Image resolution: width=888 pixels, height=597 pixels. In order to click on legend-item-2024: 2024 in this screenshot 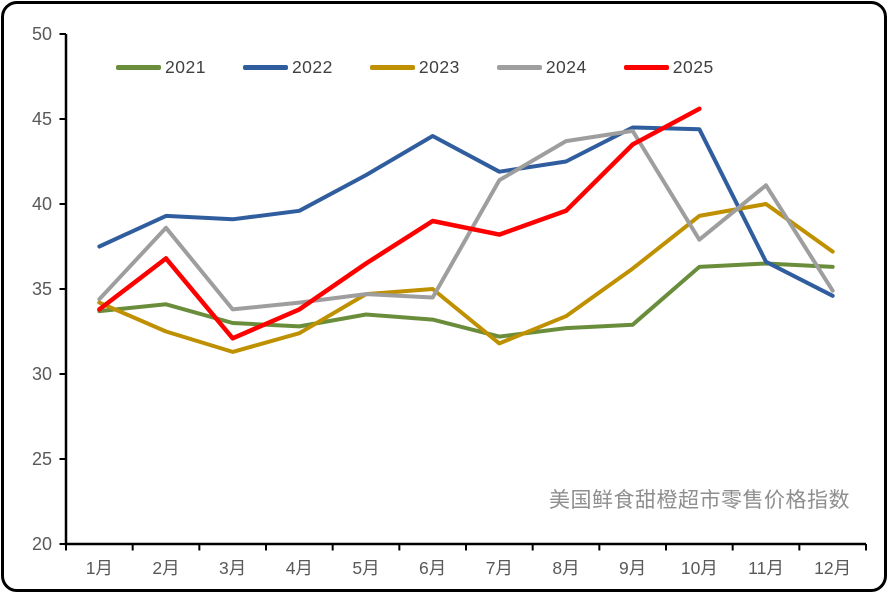, I will do `click(541, 67)`.